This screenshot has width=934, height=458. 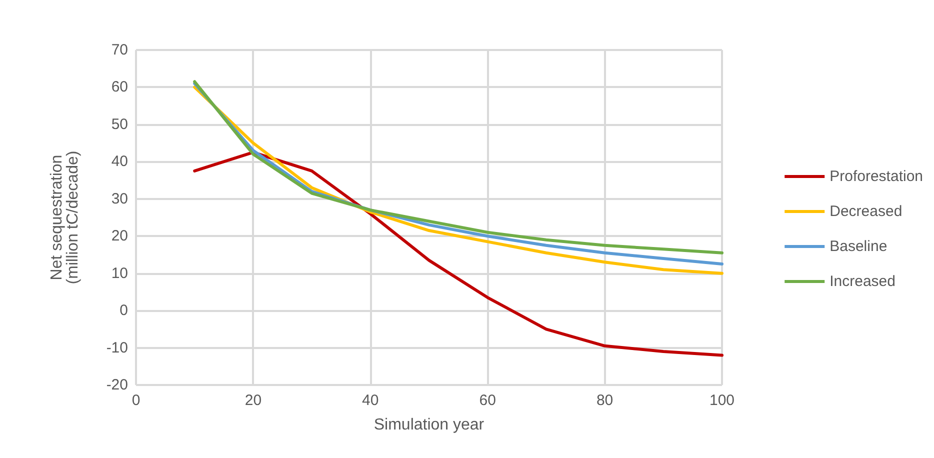 What do you see at coordinates (119, 161) in the screenshot?
I see `y-tick-label: 40` at bounding box center [119, 161].